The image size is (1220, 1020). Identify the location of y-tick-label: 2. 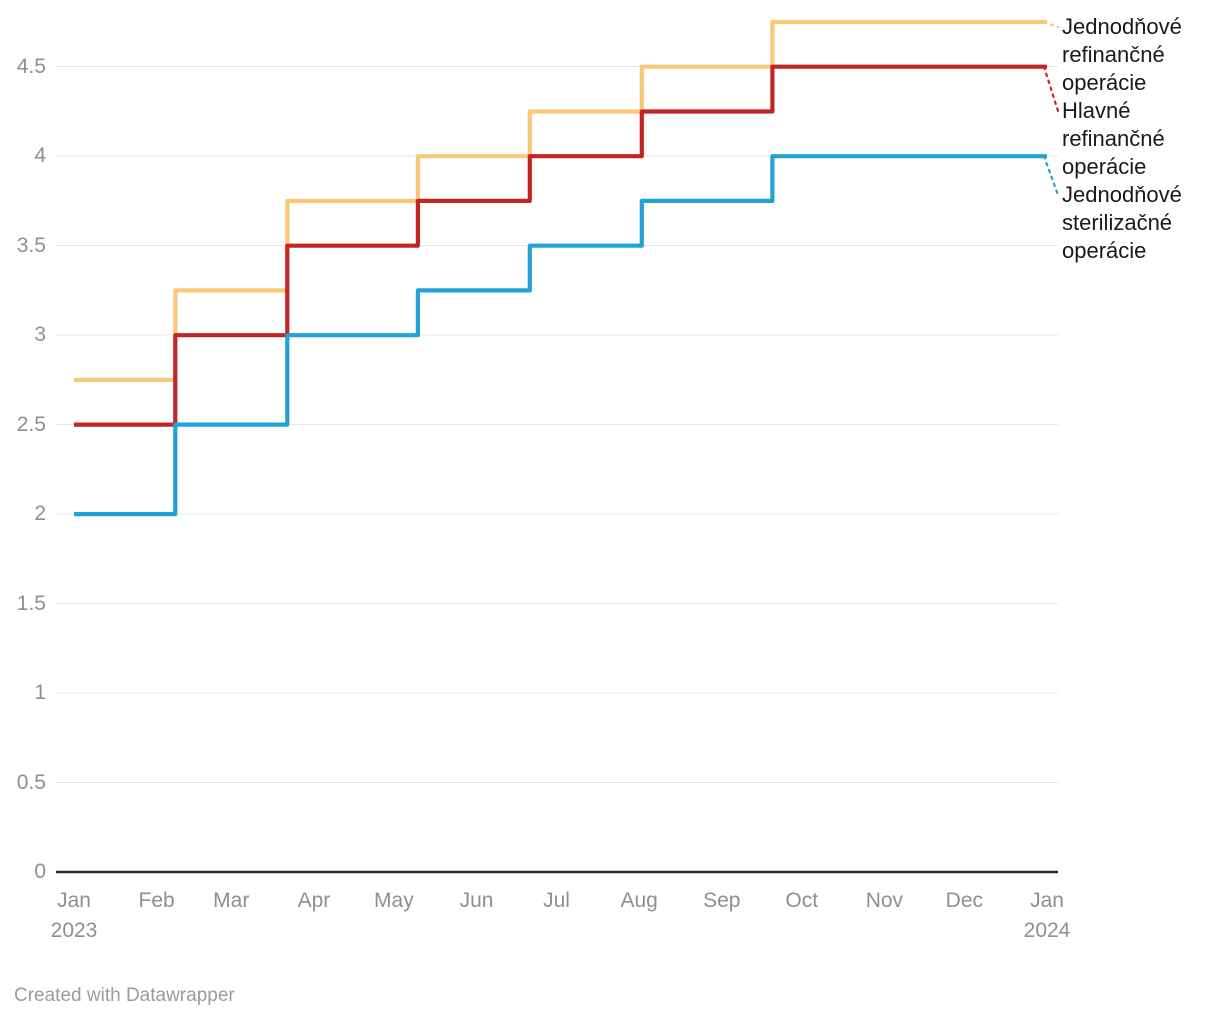
(40, 514).